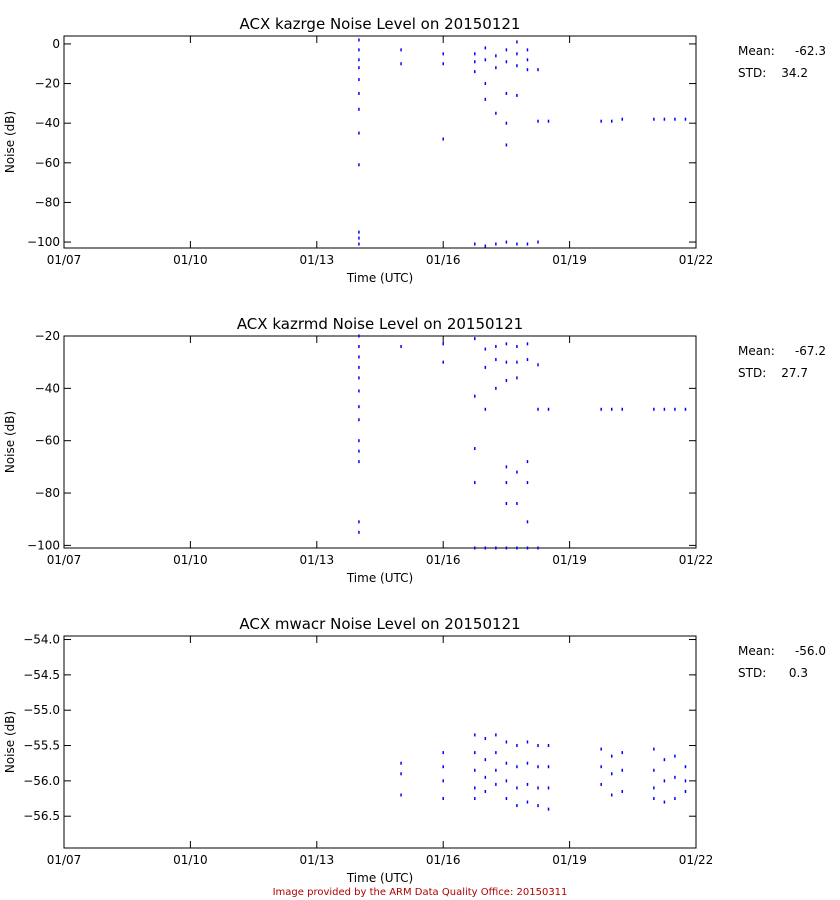  Describe the element at coordinates (810, 651) in the screenshot. I see `mean-value: -56.0` at that location.